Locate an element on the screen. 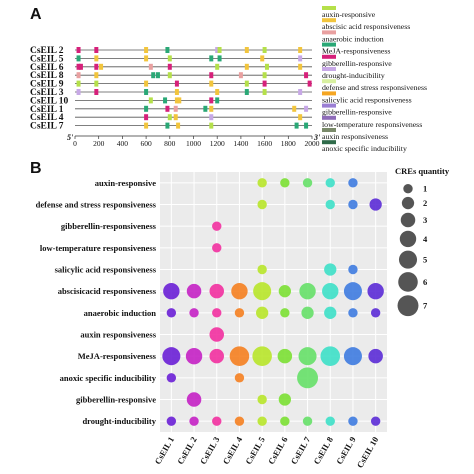  size-legend-label: 1 is located at coordinates (425, 189).